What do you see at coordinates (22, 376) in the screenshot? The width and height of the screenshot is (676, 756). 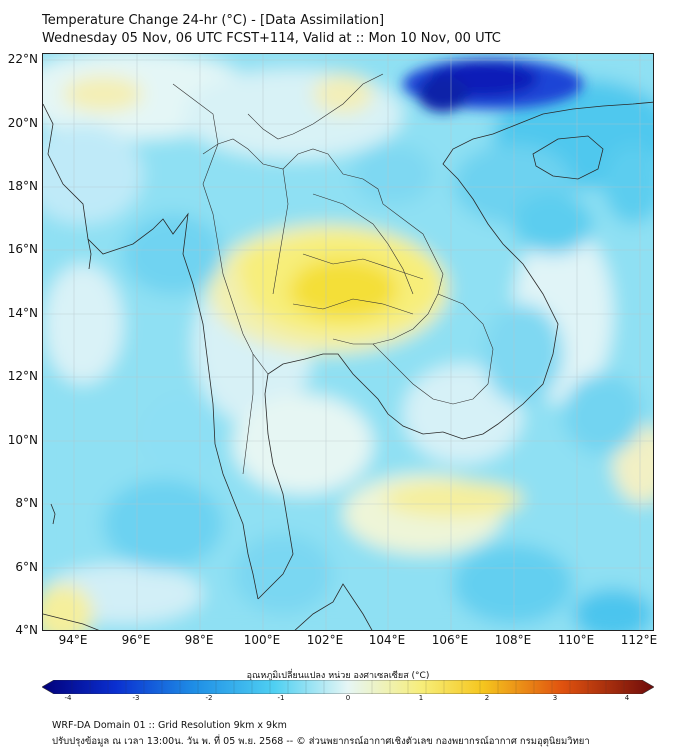 I see `lat-label: 12°N` at bounding box center [22, 376].